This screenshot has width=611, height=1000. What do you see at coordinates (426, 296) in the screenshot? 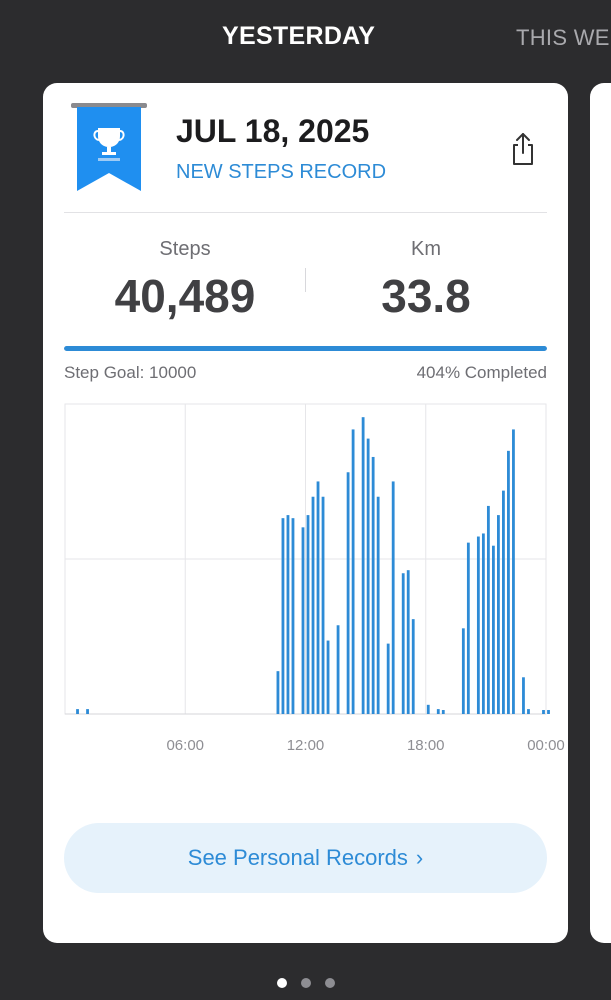
I see `km-value: 33.8` at bounding box center [426, 296].